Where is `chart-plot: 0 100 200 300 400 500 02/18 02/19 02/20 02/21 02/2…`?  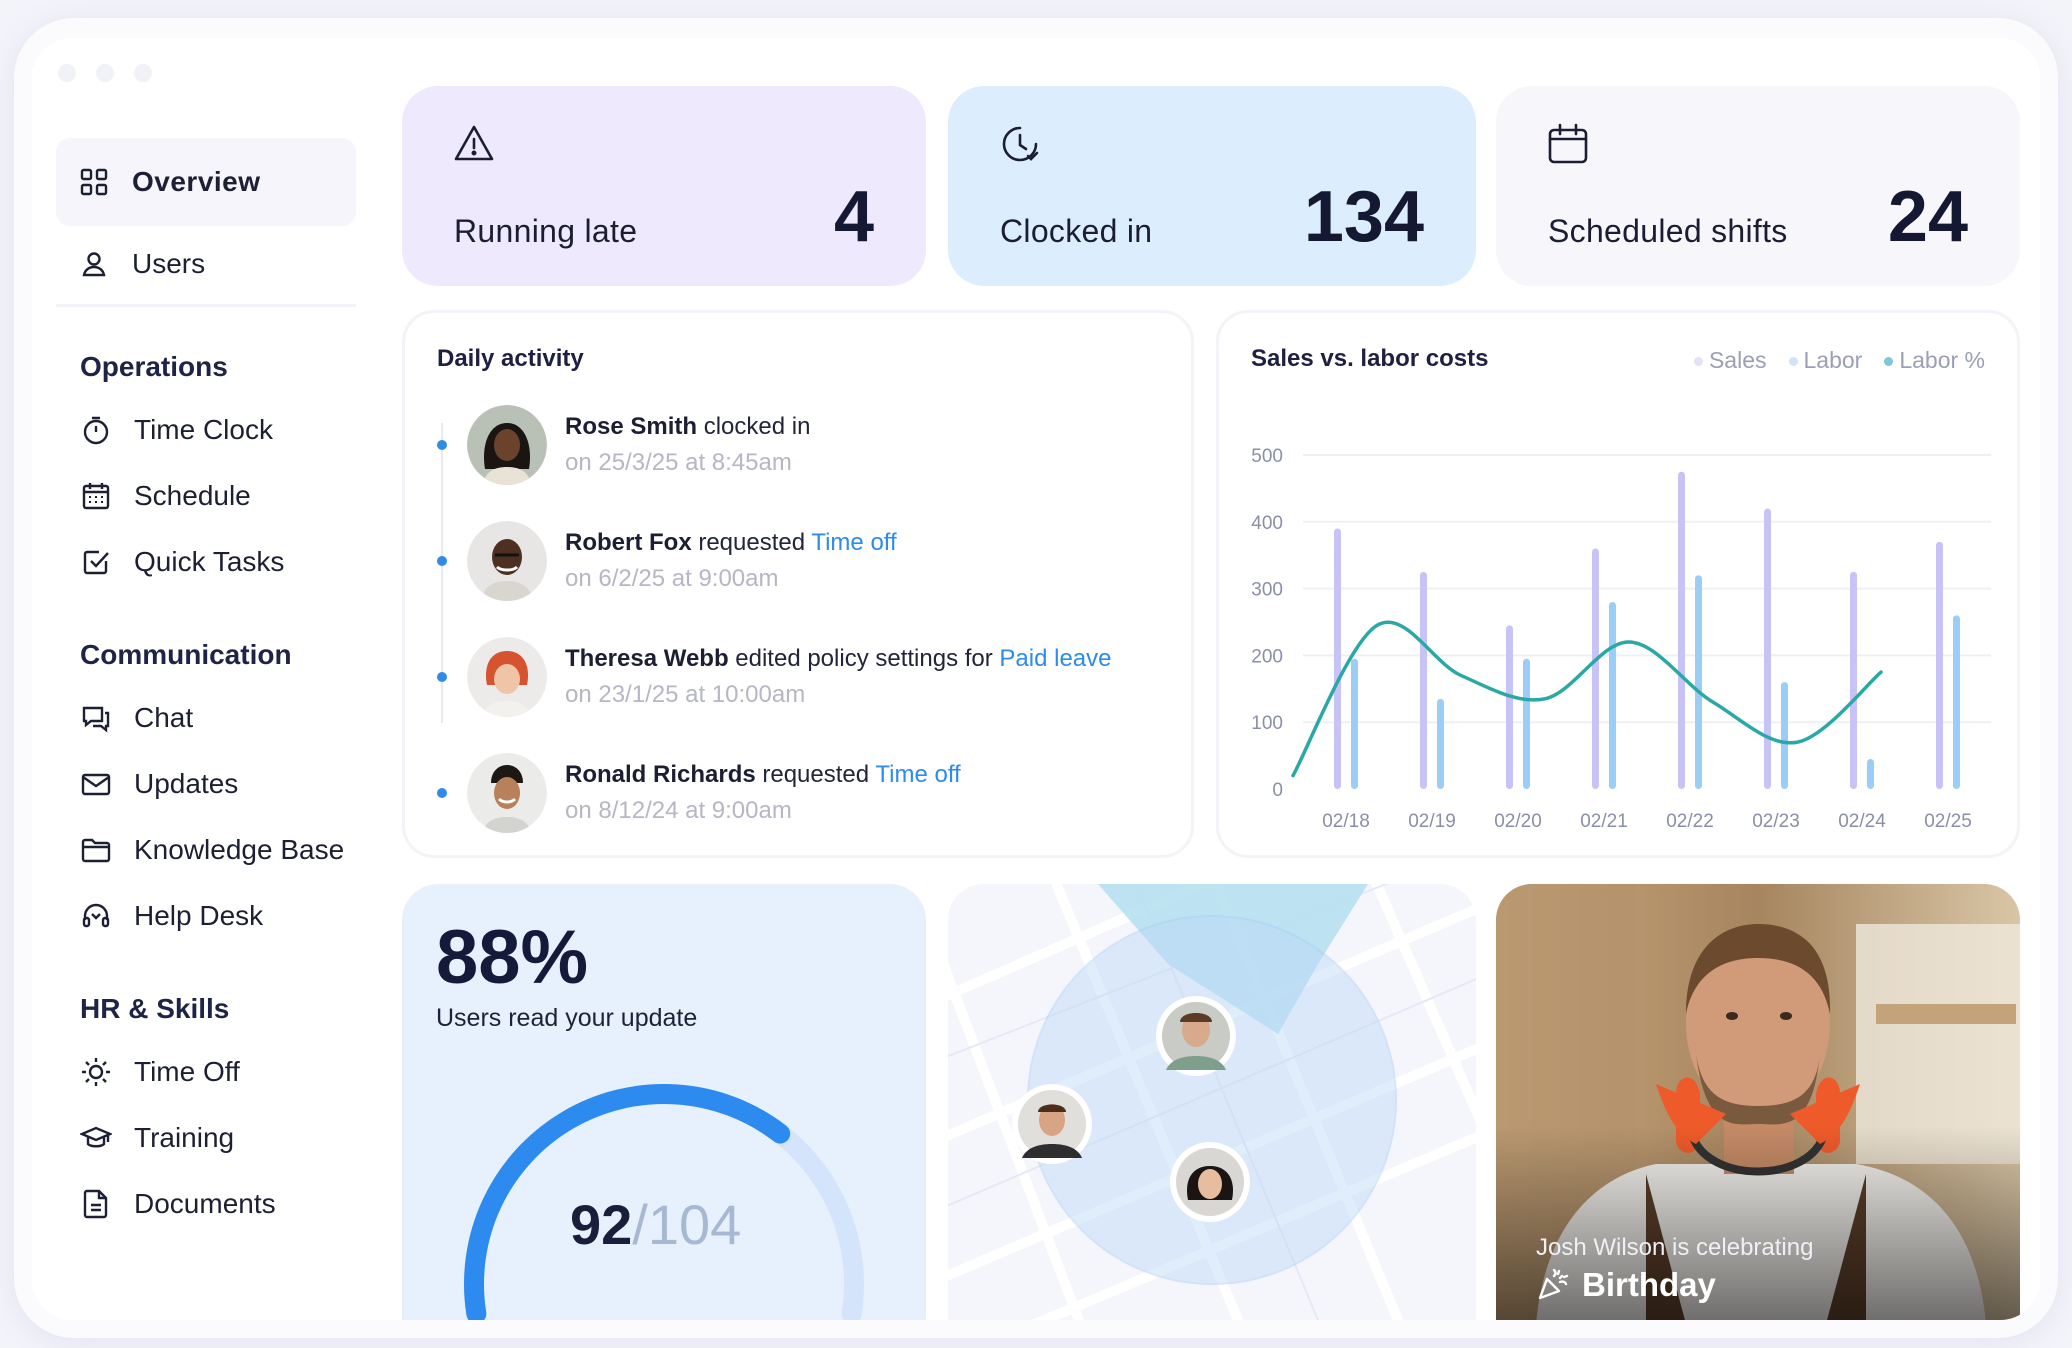
chart-plot: 0 100 200 300 400 500 02/18 02/19 02/20 02/21 02/2… is located at coordinates (1621, 639).